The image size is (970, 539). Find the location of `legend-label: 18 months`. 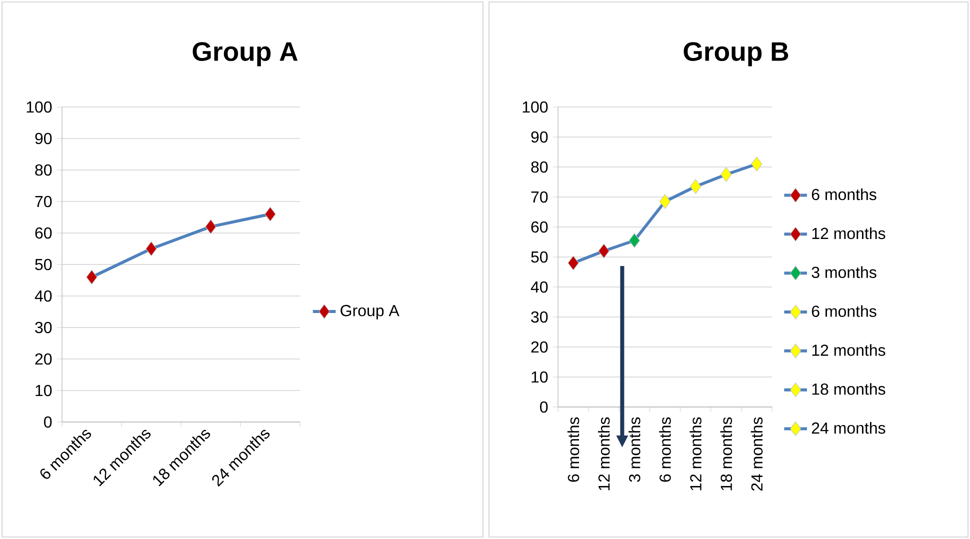

legend-label: 18 months is located at coordinates (849, 389).